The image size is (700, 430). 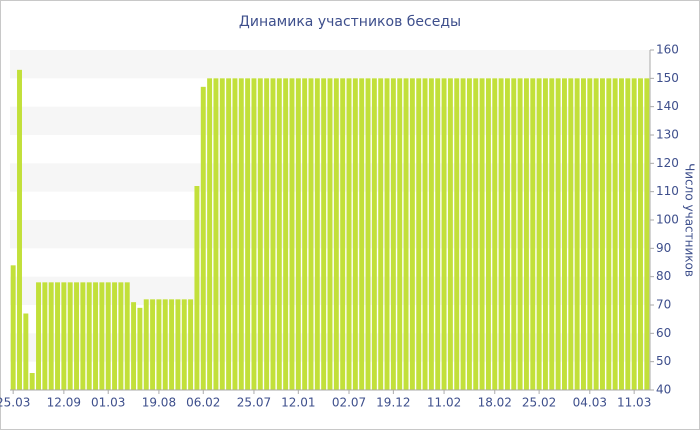 I want to click on y-tick-label: 160, so click(x=667, y=50).